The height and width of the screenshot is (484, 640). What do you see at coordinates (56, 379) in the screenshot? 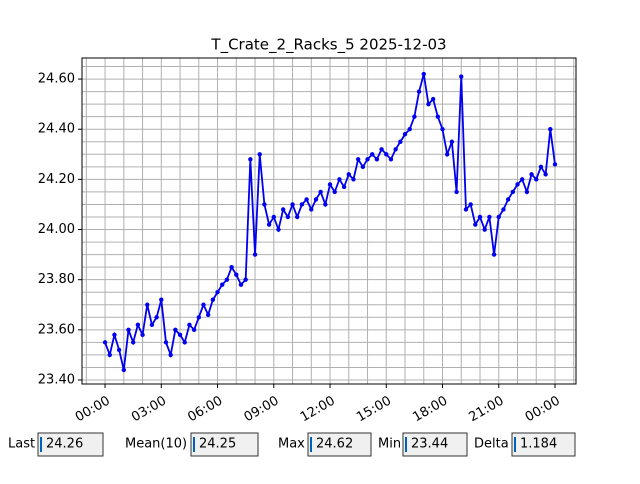
I see `y-tick-label: 23.40` at bounding box center [56, 379].